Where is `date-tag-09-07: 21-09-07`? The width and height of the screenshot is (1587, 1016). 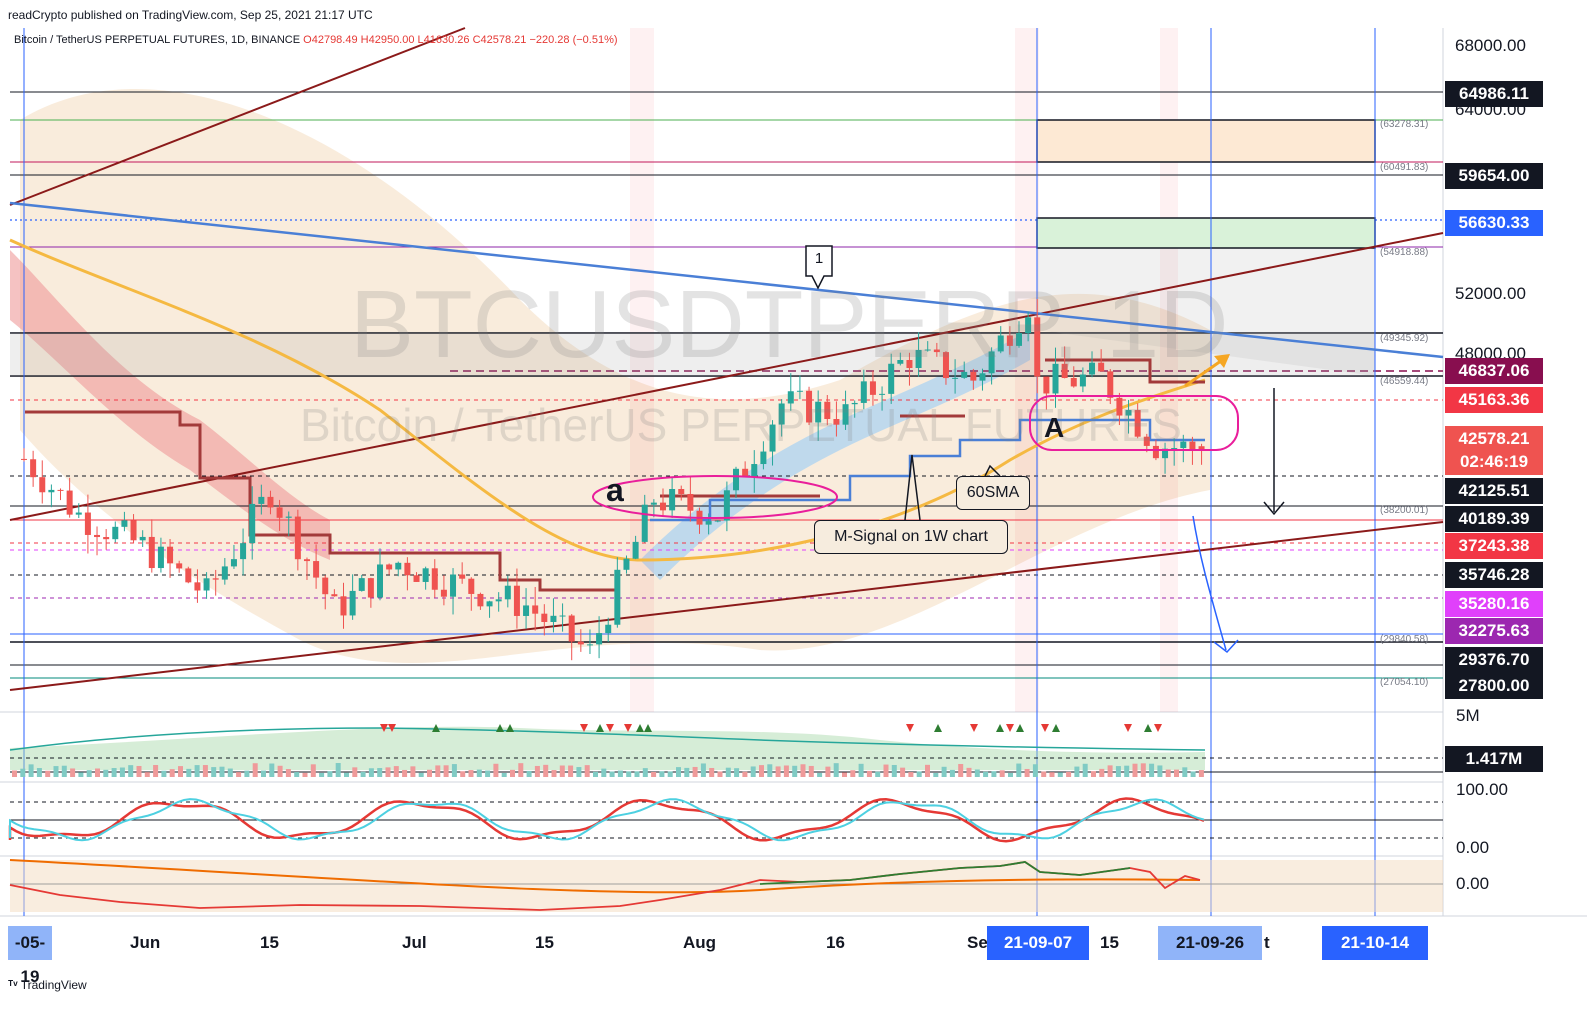 date-tag-09-07: 21-09-07 is located at coordinates (1038, 943).